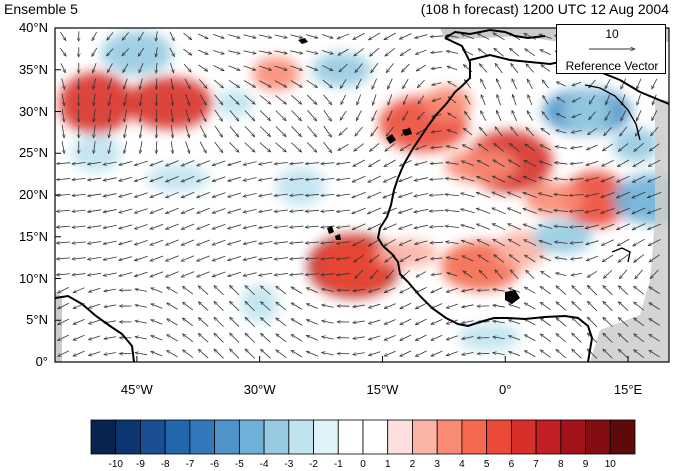 This screenshot has height=471, width=673. I want to click on iberia-coastline, so click(495, 34).